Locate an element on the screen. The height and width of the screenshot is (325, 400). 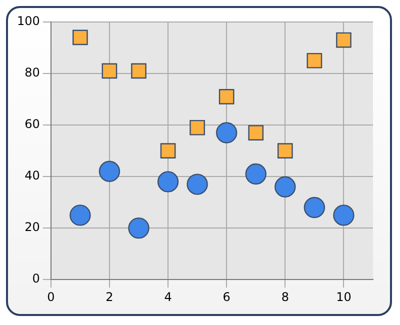
x-tick-label: 8 is located at coordinates (285, 297).